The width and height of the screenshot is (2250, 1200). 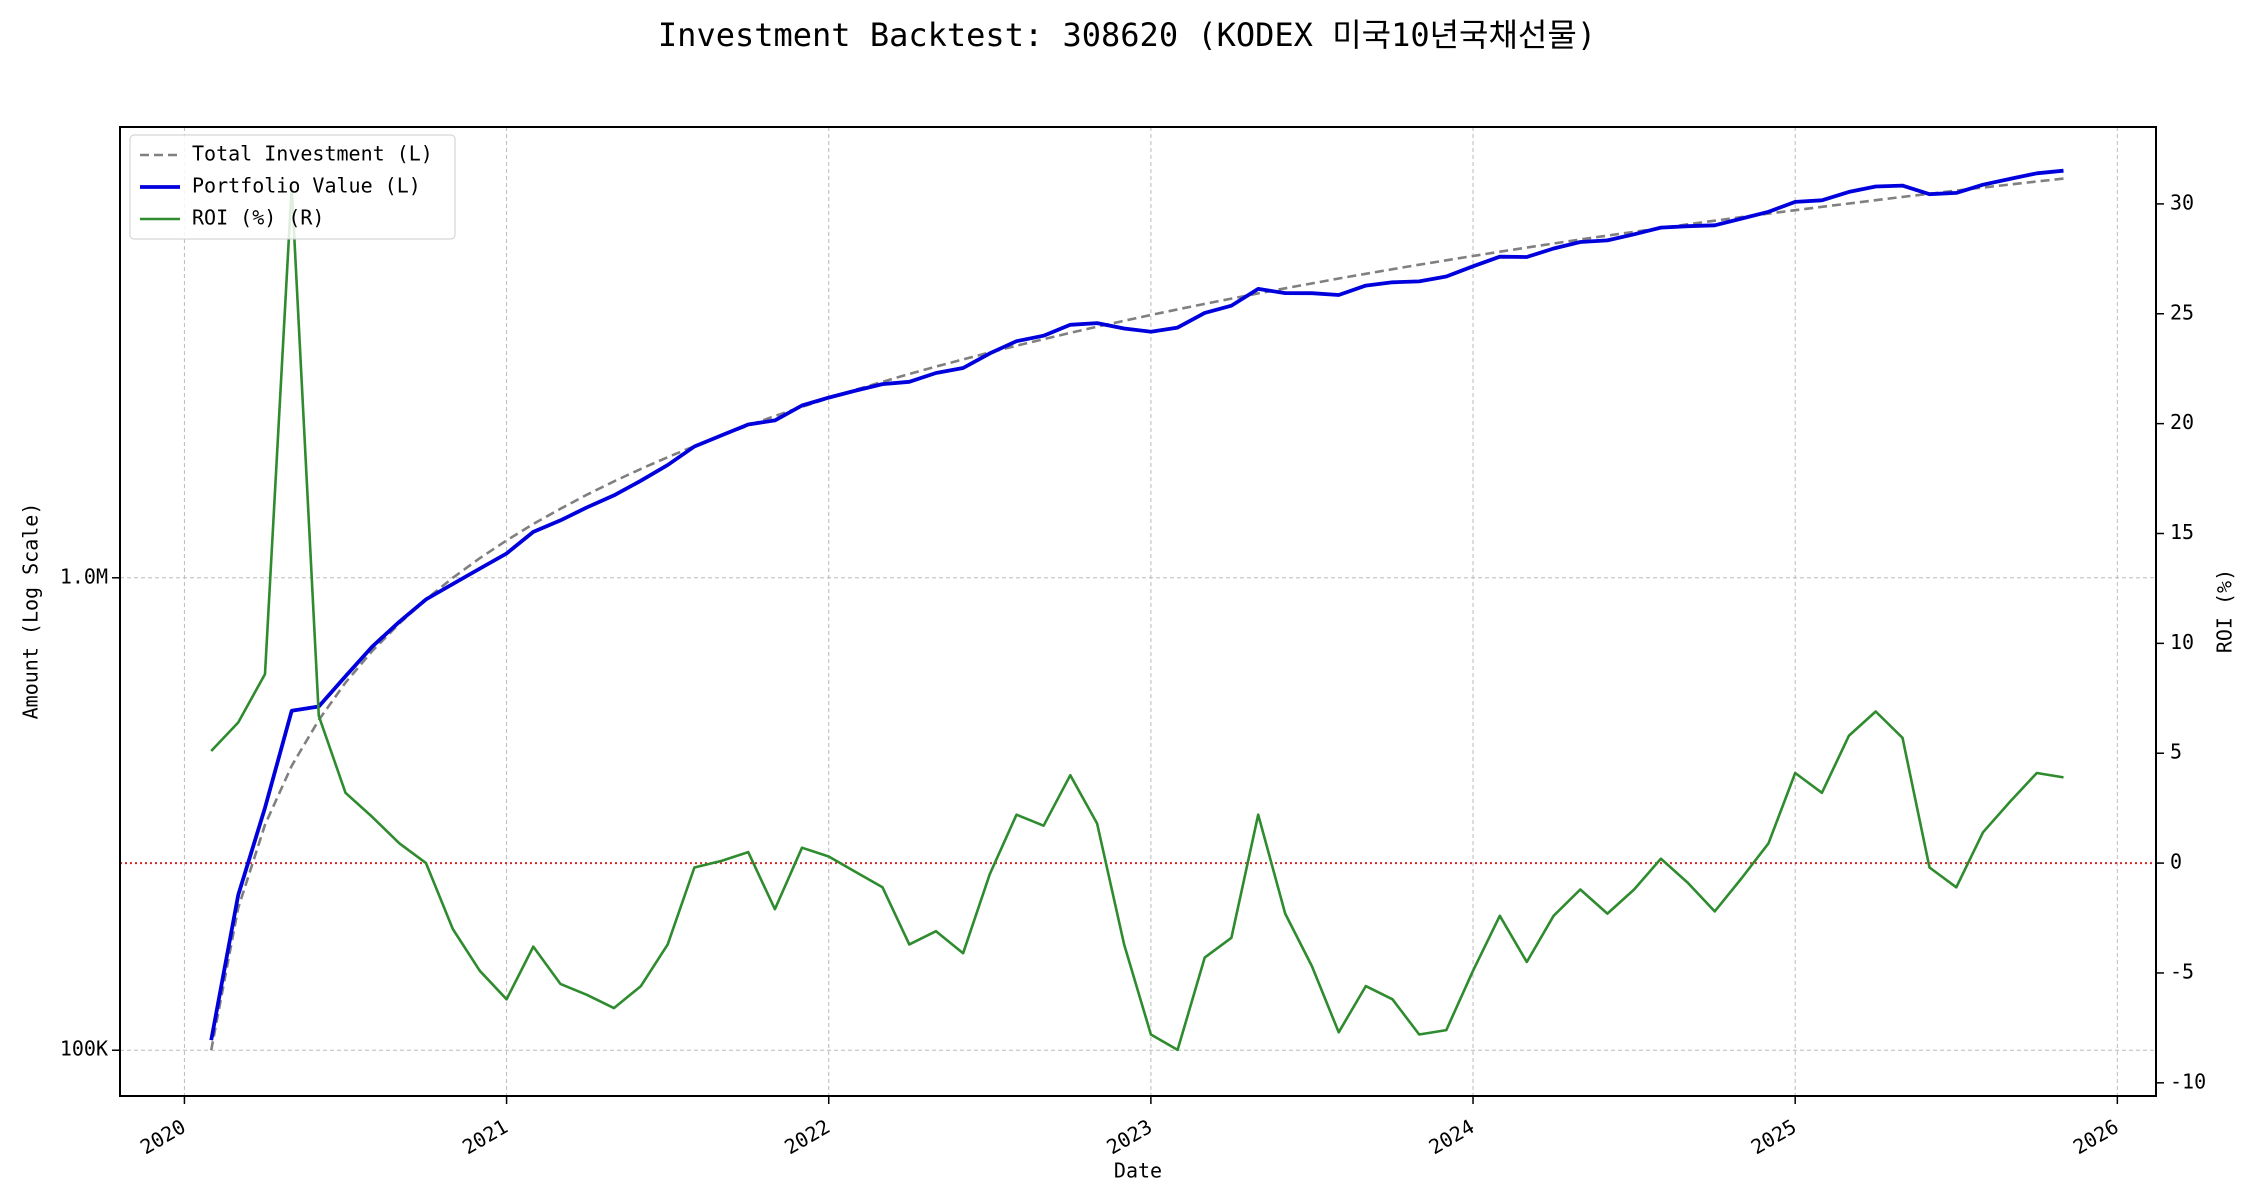 What do you see at coordinates (807, 1136) in the screenshot?
I see `x-tick-label: 2022` at bounding box center [807, 1136].